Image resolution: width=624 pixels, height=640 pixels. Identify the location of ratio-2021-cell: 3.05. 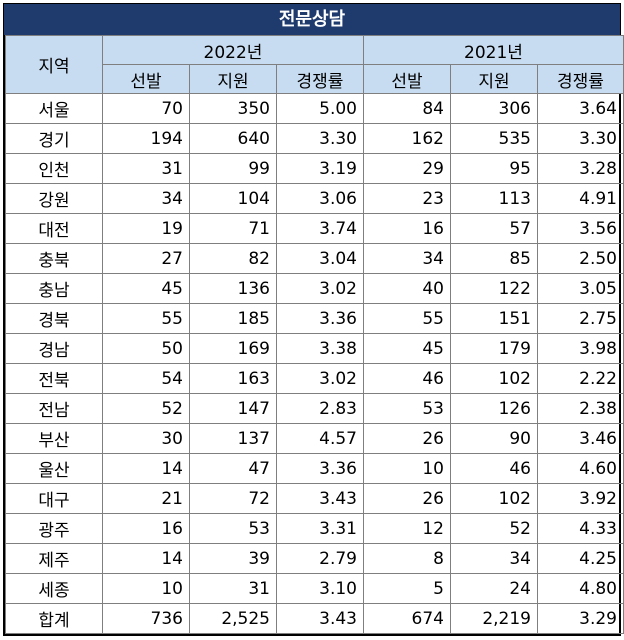
(580, 288).